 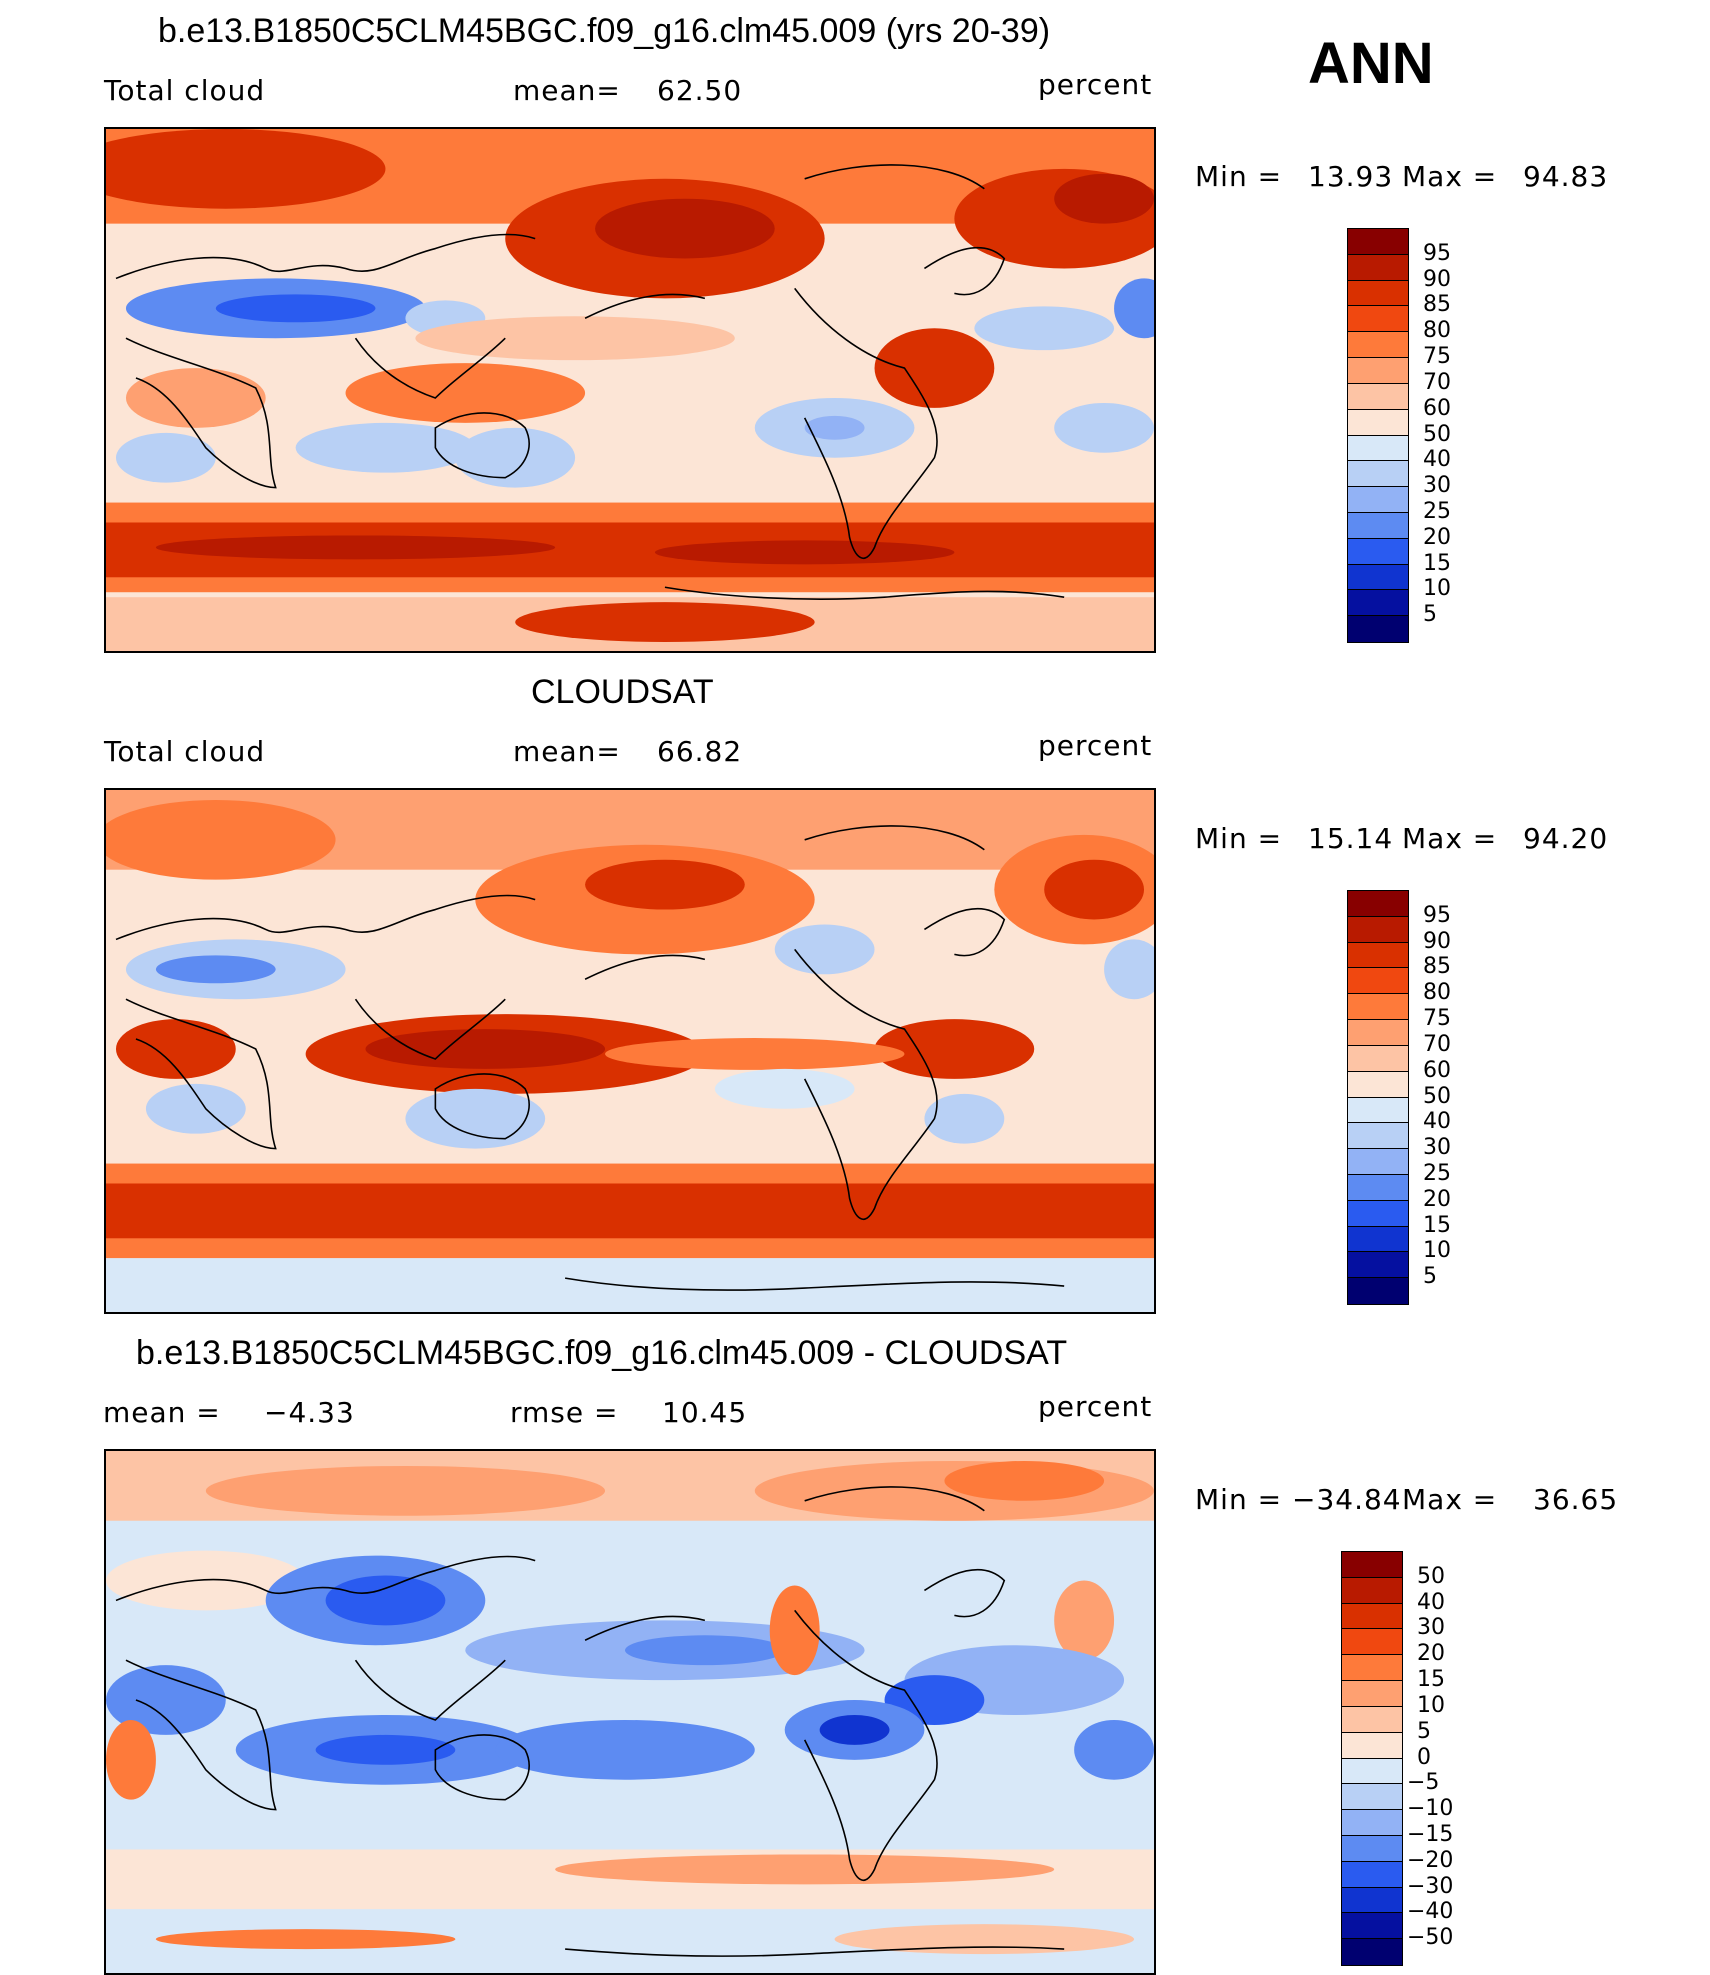 I want to click on max-value: 36.65, so click(x=1576, y=1499).